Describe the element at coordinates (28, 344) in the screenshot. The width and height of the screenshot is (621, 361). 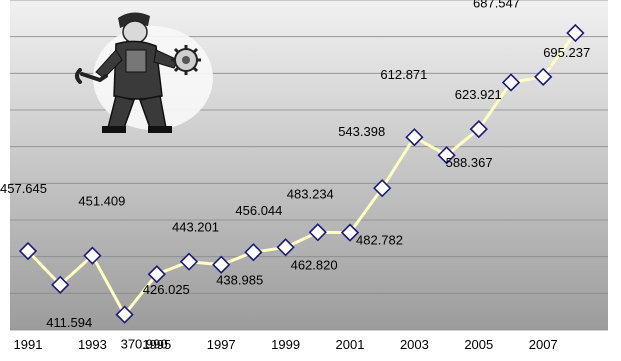
I see `x-tick-label: 1991` at that location.